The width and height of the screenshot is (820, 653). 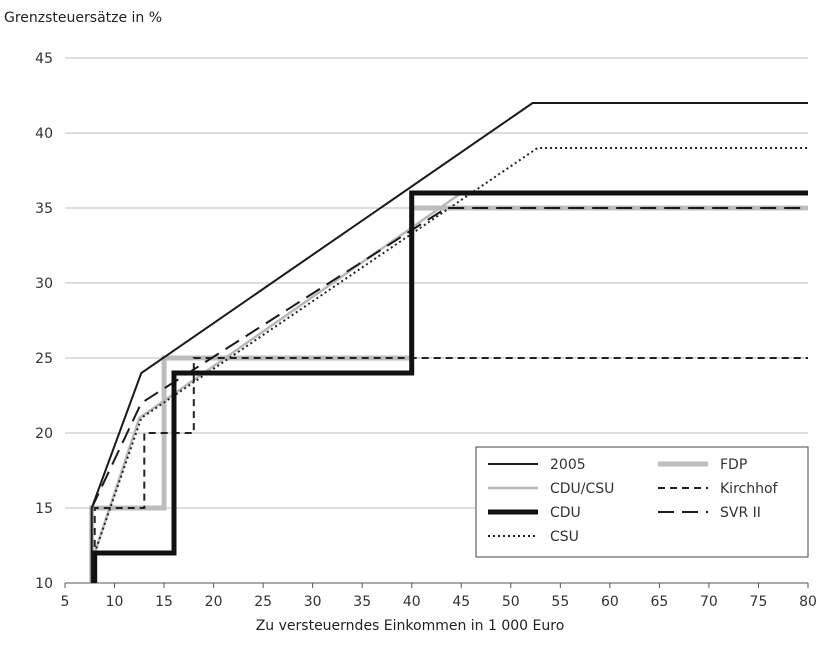 What do you see at coordinates (659, 602) in the screenshot?
I see `x-tick-label: 65` at bounding box center [659, 602].